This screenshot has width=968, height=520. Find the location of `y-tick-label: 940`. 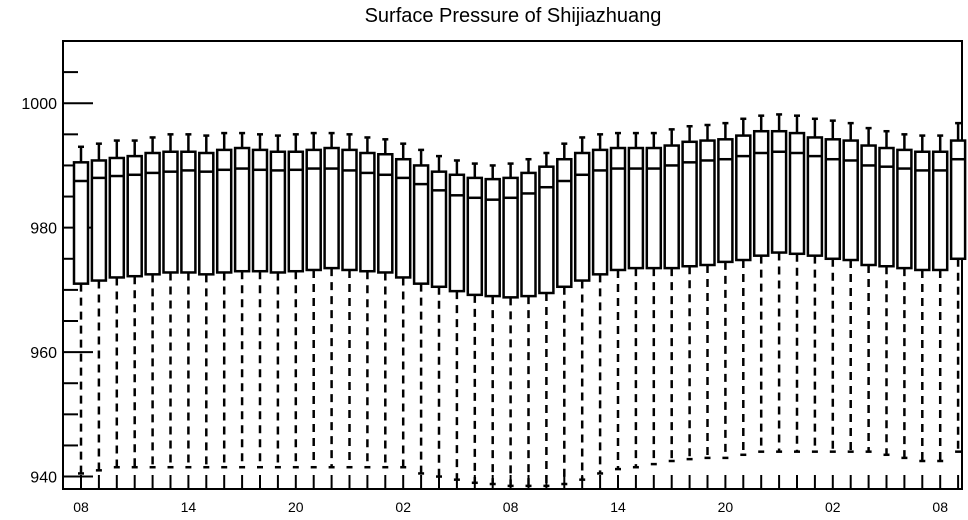

y-tick-label: 940 is located at coordinates (43, 478).